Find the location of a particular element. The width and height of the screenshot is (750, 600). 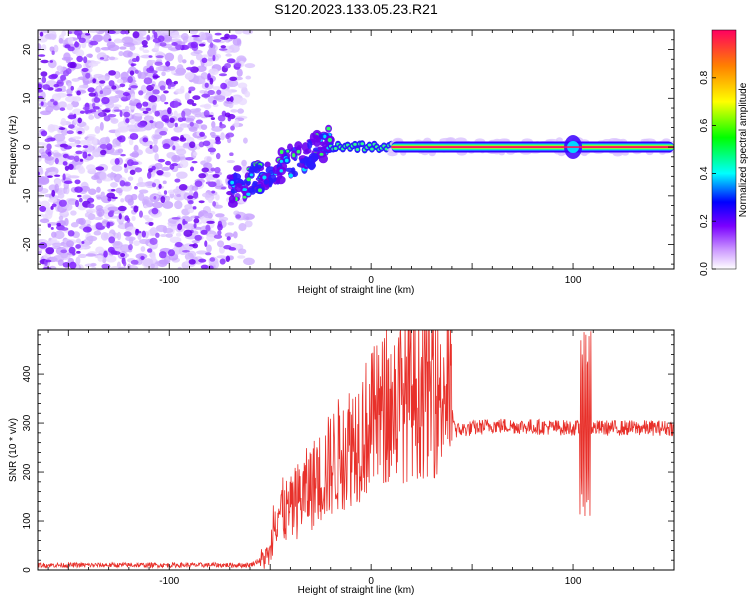

spectrogram-ytick-label: 10 is located at coordinates (27, 98).